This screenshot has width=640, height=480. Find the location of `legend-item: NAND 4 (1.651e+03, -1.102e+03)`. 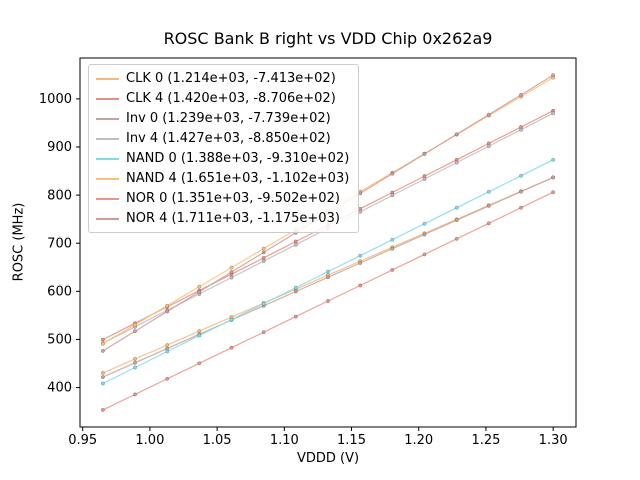

legend-item: NAND 4 (1.651e+03, -1.102e+03) is located at coordinates (222, 178).